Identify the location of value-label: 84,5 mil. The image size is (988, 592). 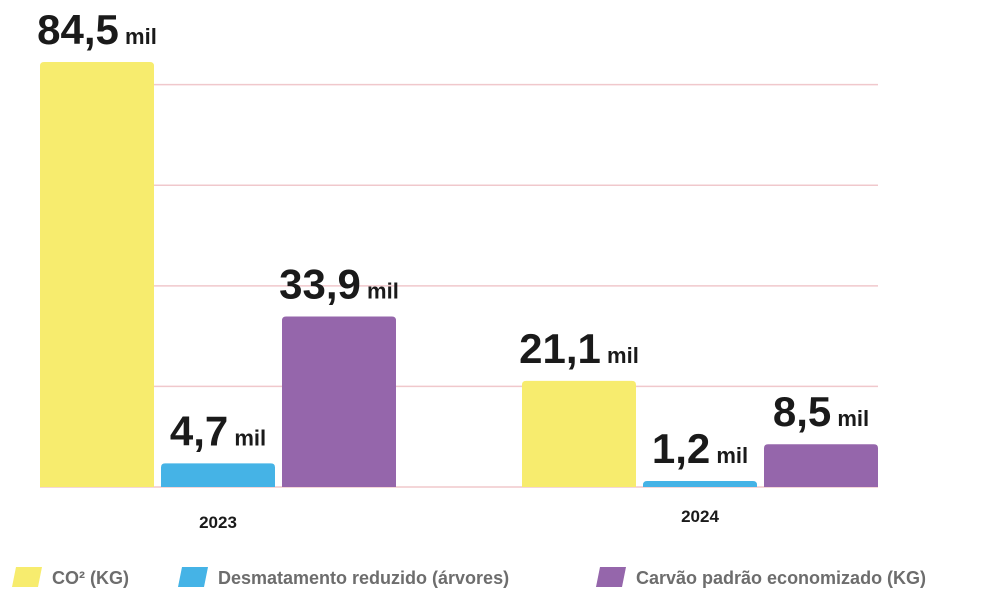
(97, 29).